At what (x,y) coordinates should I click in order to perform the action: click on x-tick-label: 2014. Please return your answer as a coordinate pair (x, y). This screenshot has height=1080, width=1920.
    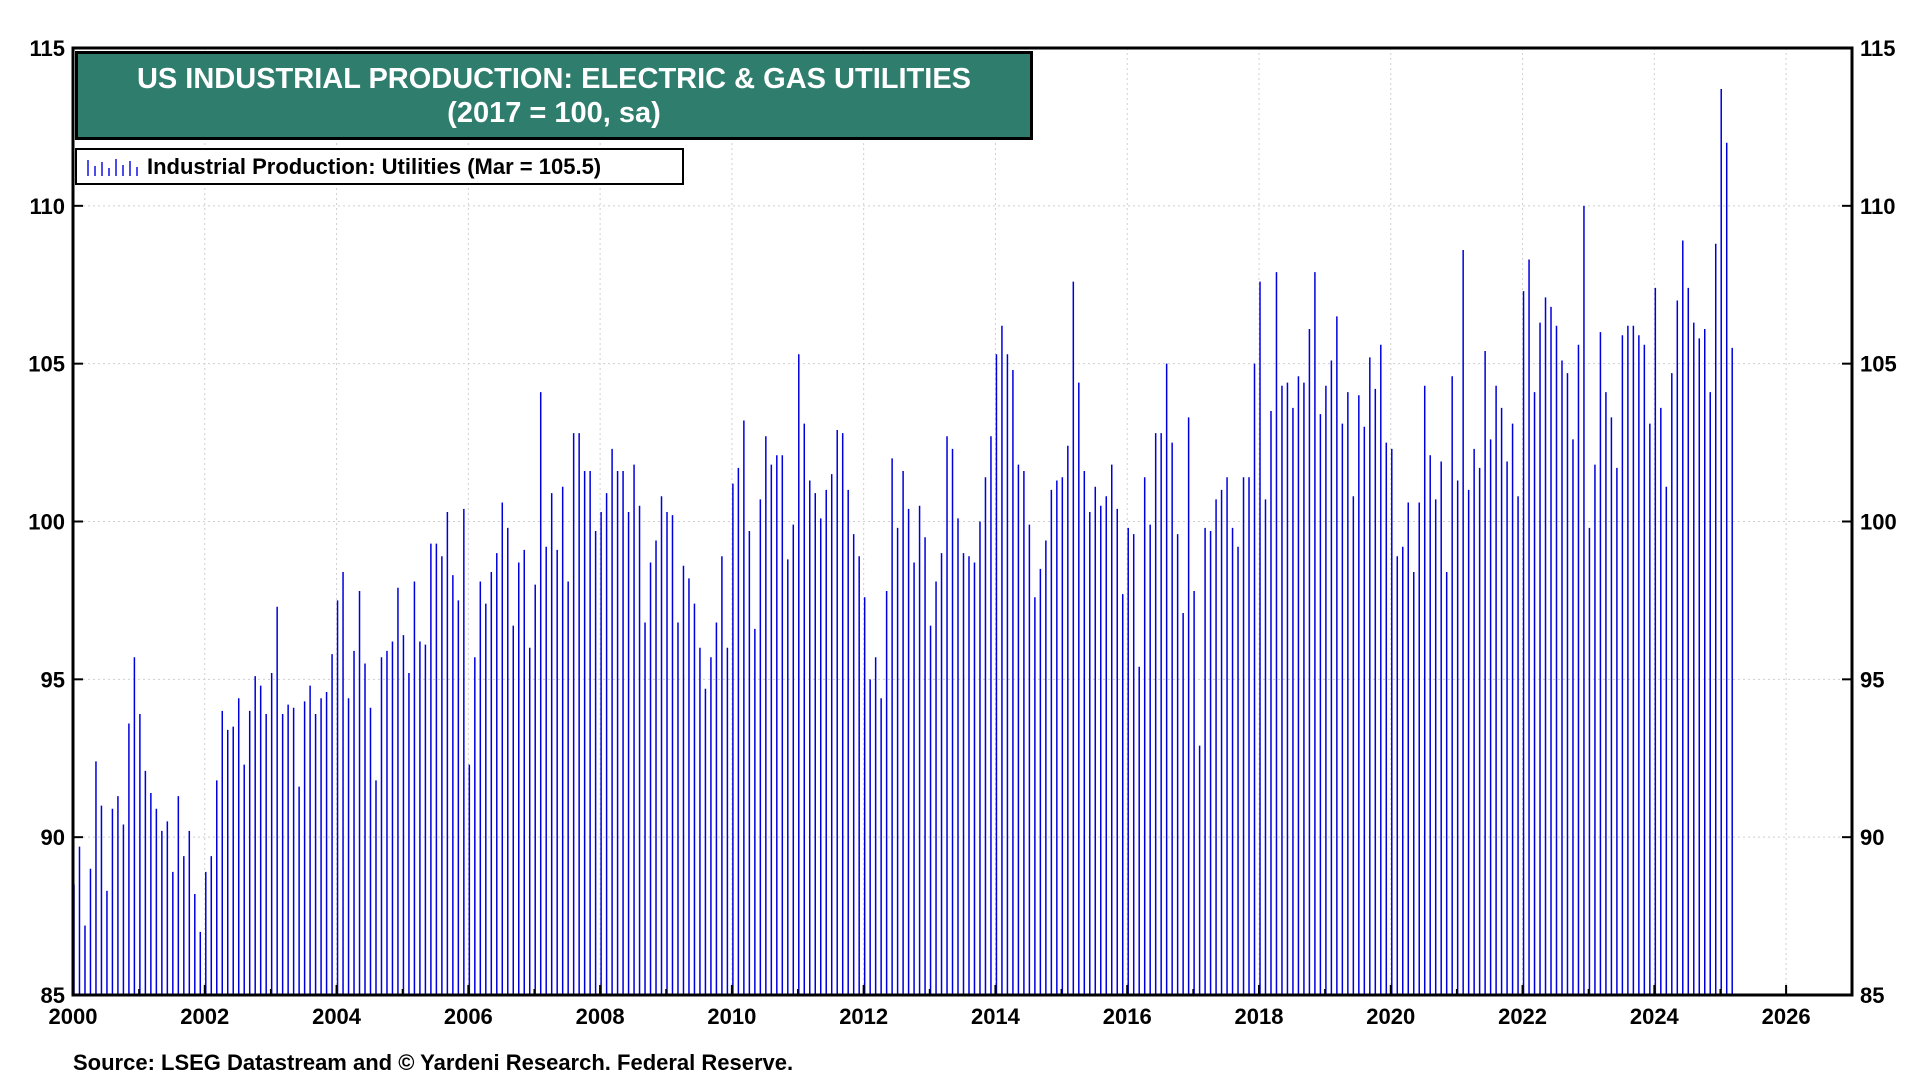
    Looking at the image, I should click on (996, 1016).